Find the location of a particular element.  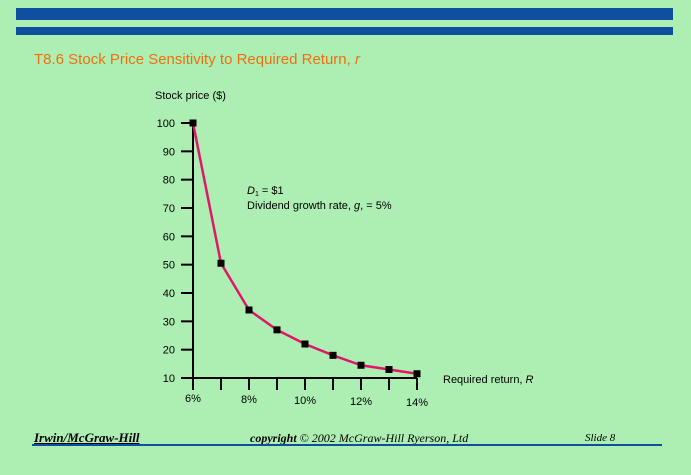

y-tick-label: 90 is located at coordinates (169, 152).